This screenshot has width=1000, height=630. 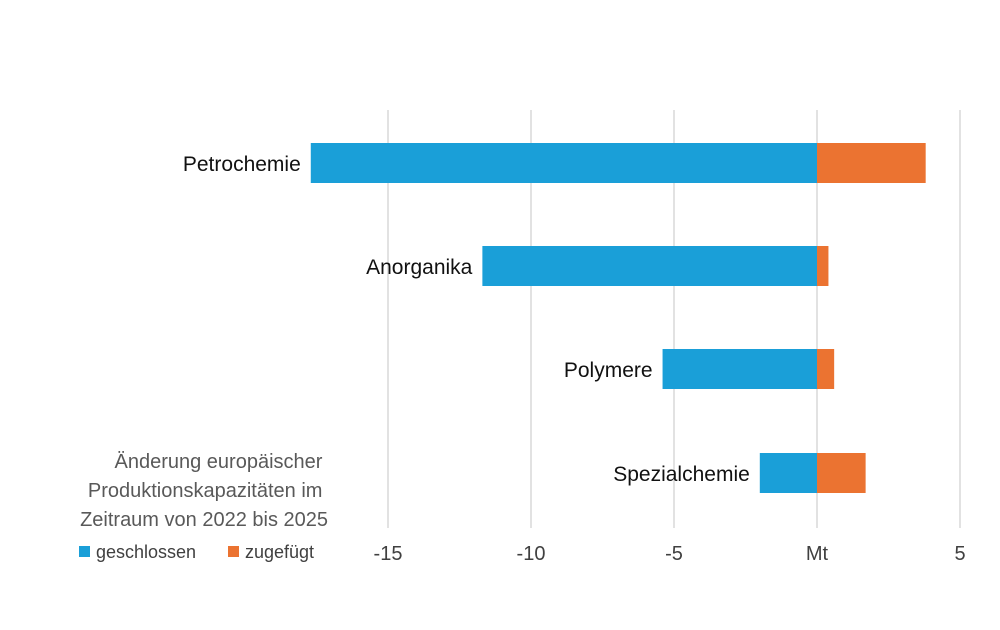 I want to click on x-tick-label-4: 5, so click(x=959, y=554).